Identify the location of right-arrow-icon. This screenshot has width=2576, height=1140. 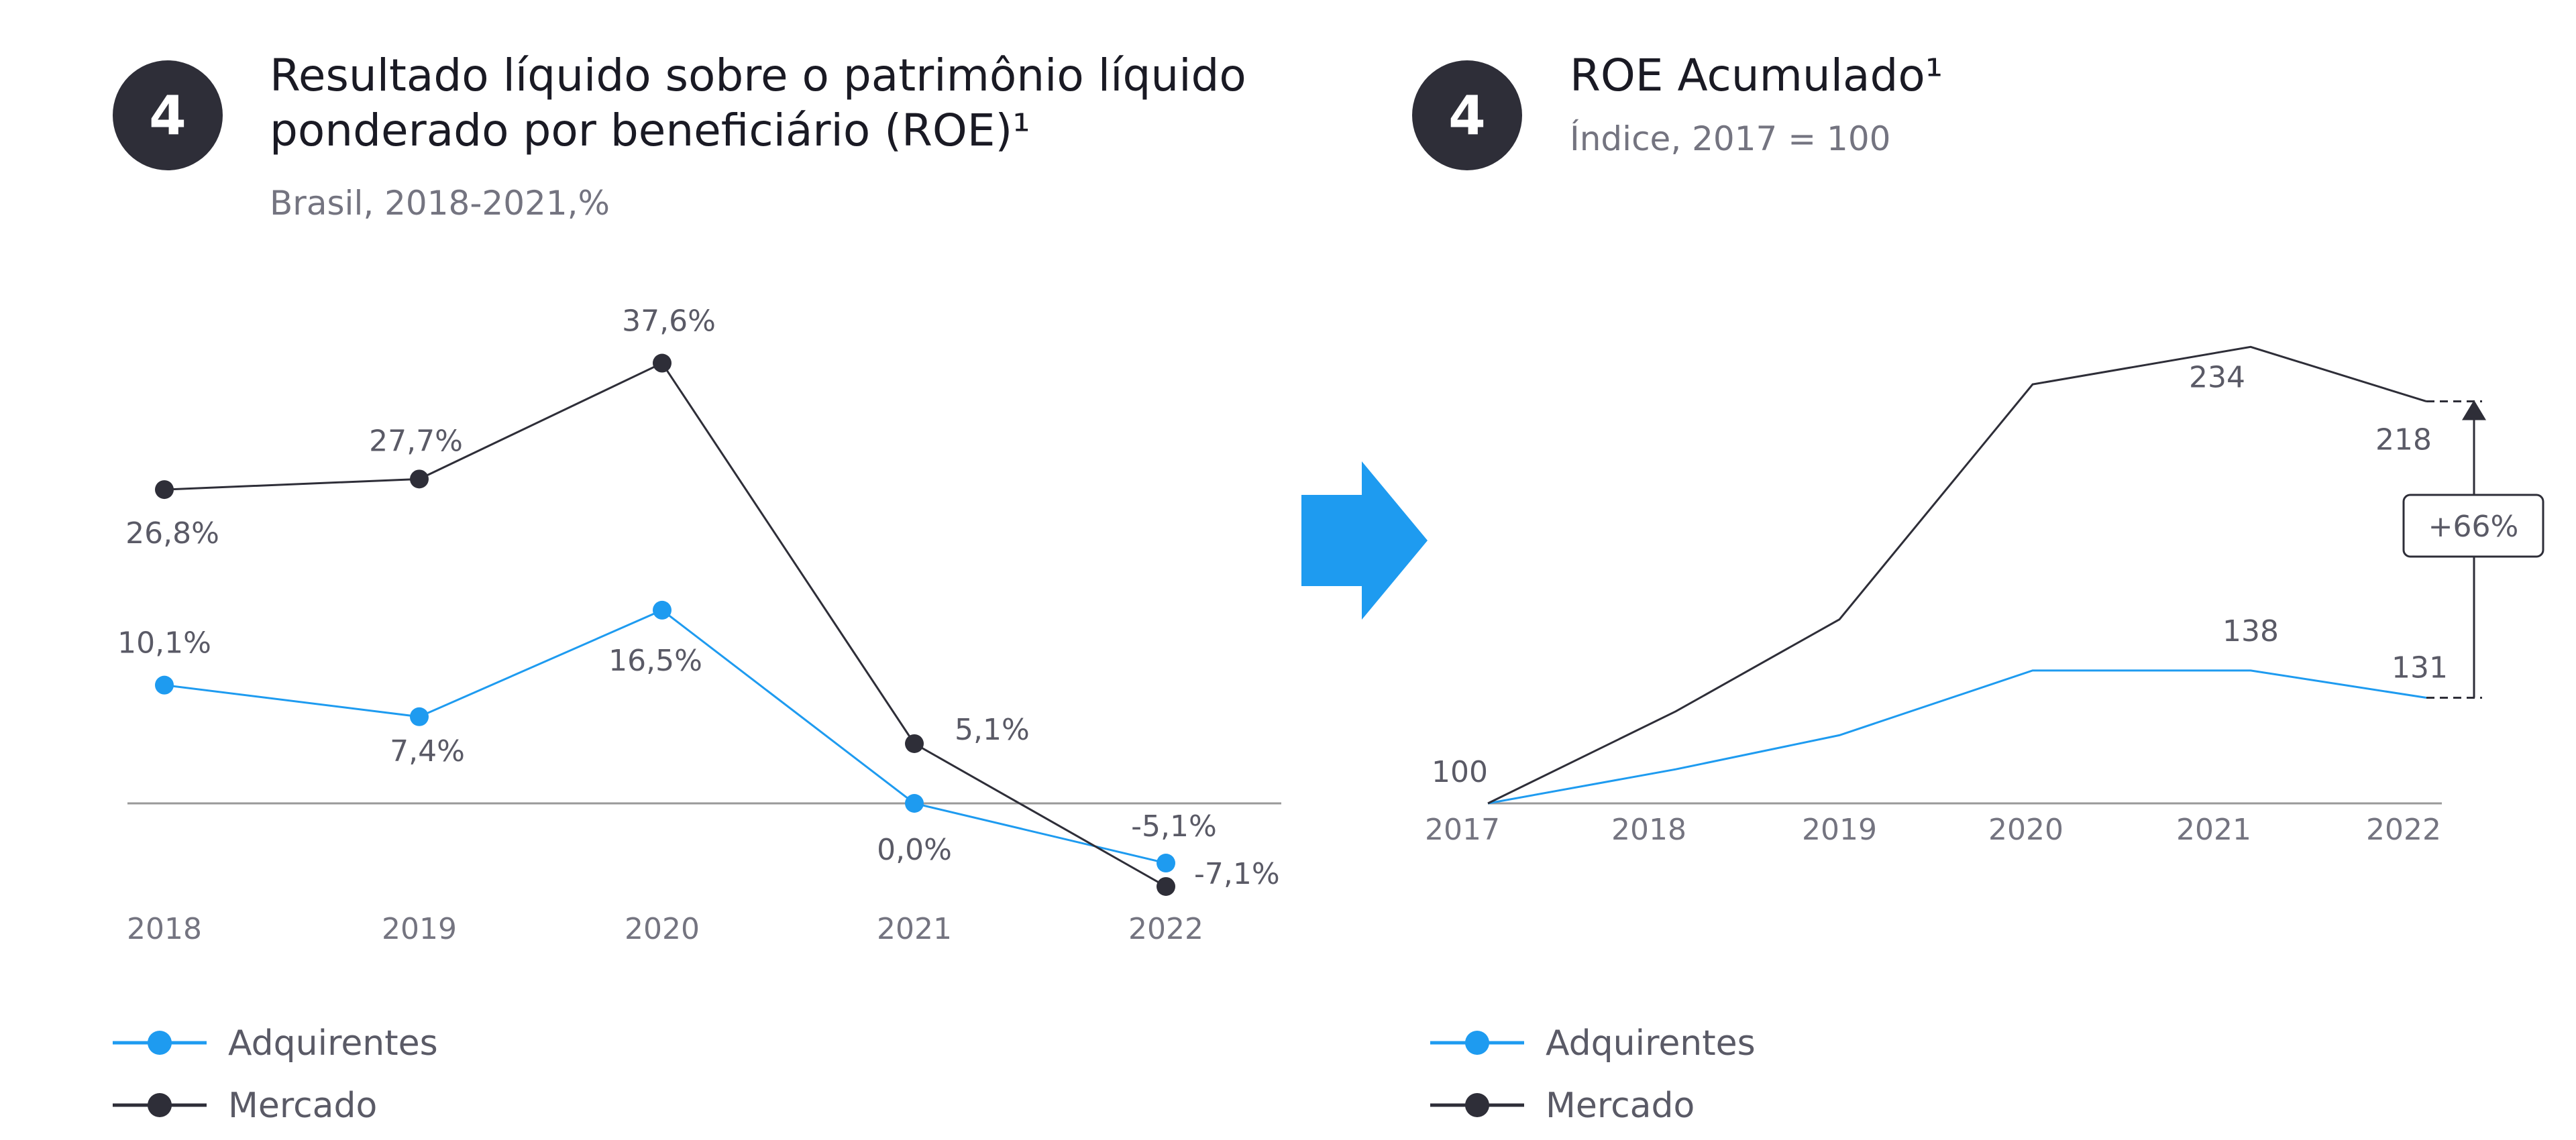
(1364, 540).